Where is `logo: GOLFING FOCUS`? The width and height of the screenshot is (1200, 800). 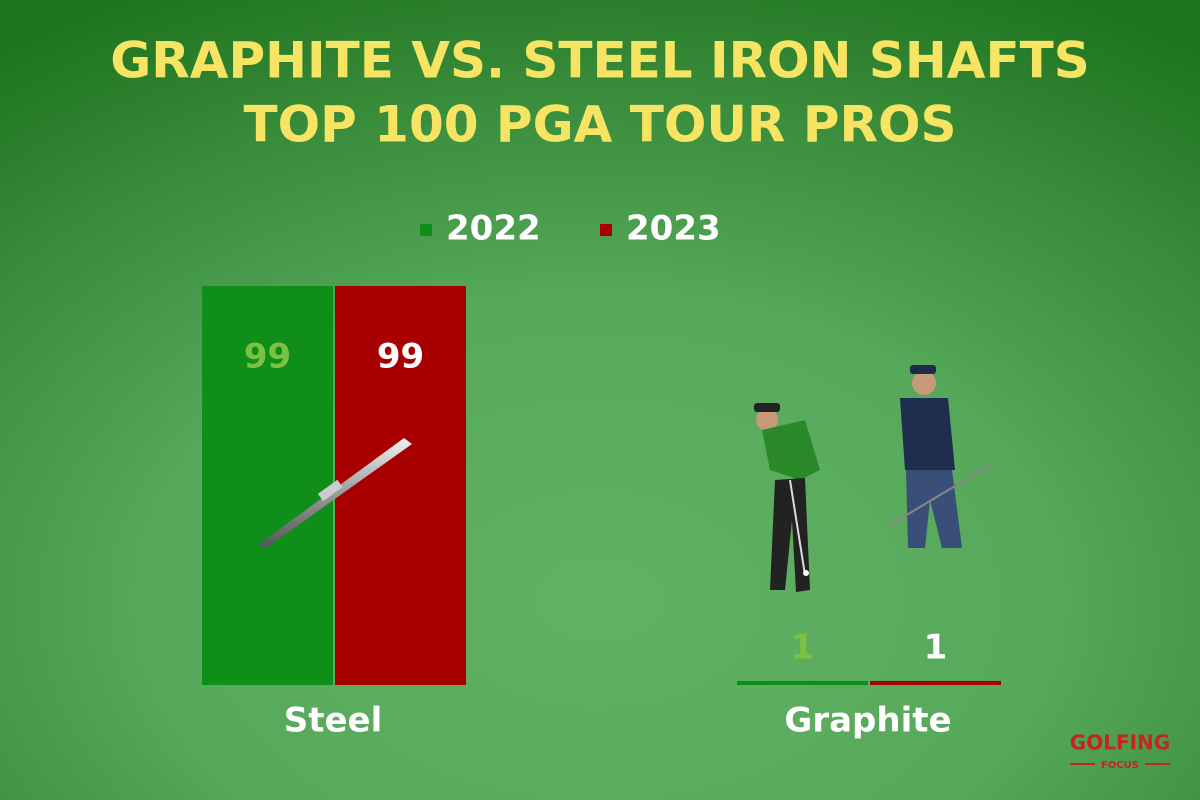 logo: GOLFING FOCUS is located at coordinates (1120, 751).